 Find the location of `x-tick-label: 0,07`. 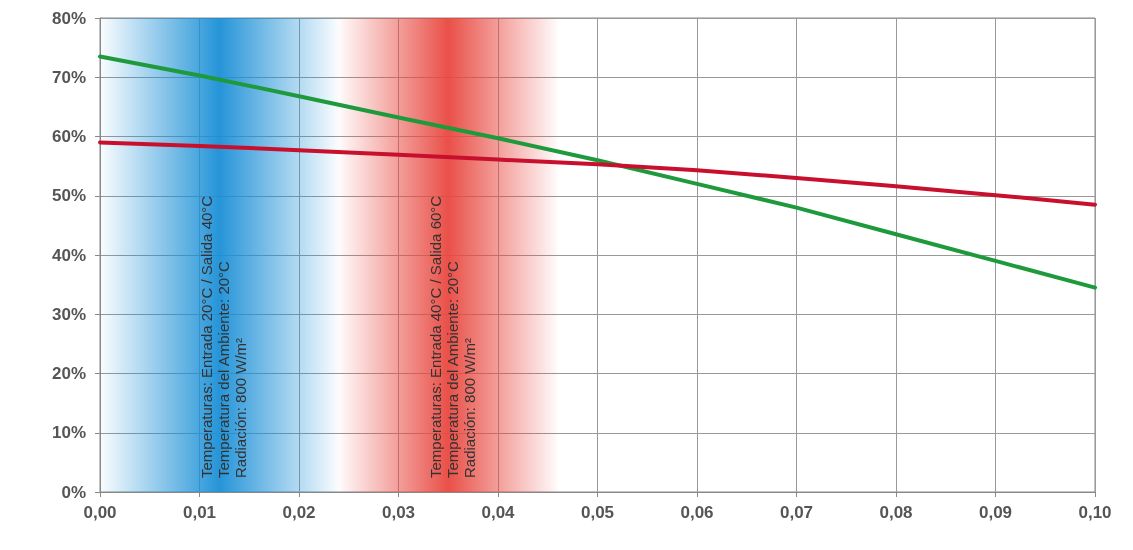

x-tick-label: 0,07 is located at coordinates (796, 512).